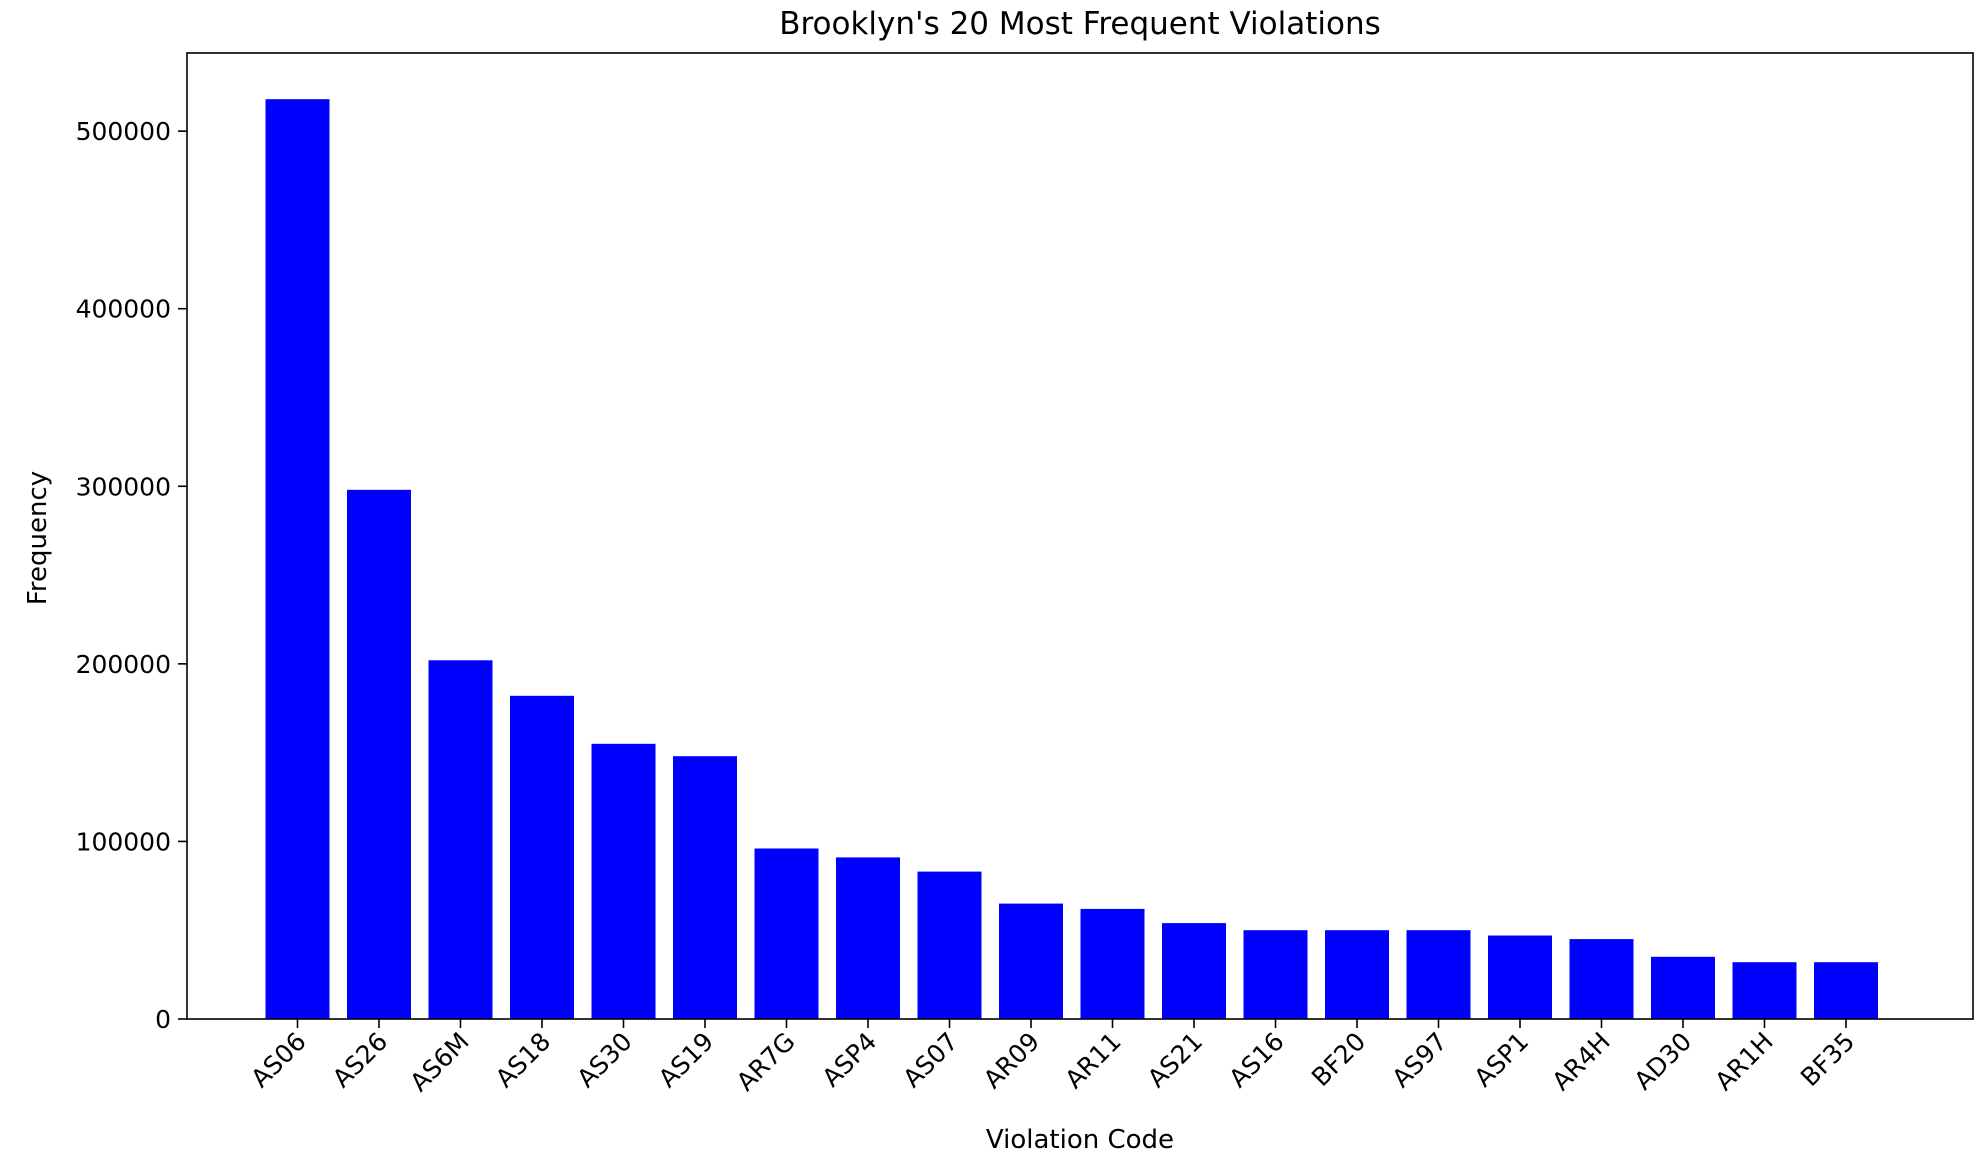 The width and height of the screenshot is (1988, 1156). Describe the element at coordinates (930, 1060) in the screenshot. I see `x-tick-label: AS07` at that location.